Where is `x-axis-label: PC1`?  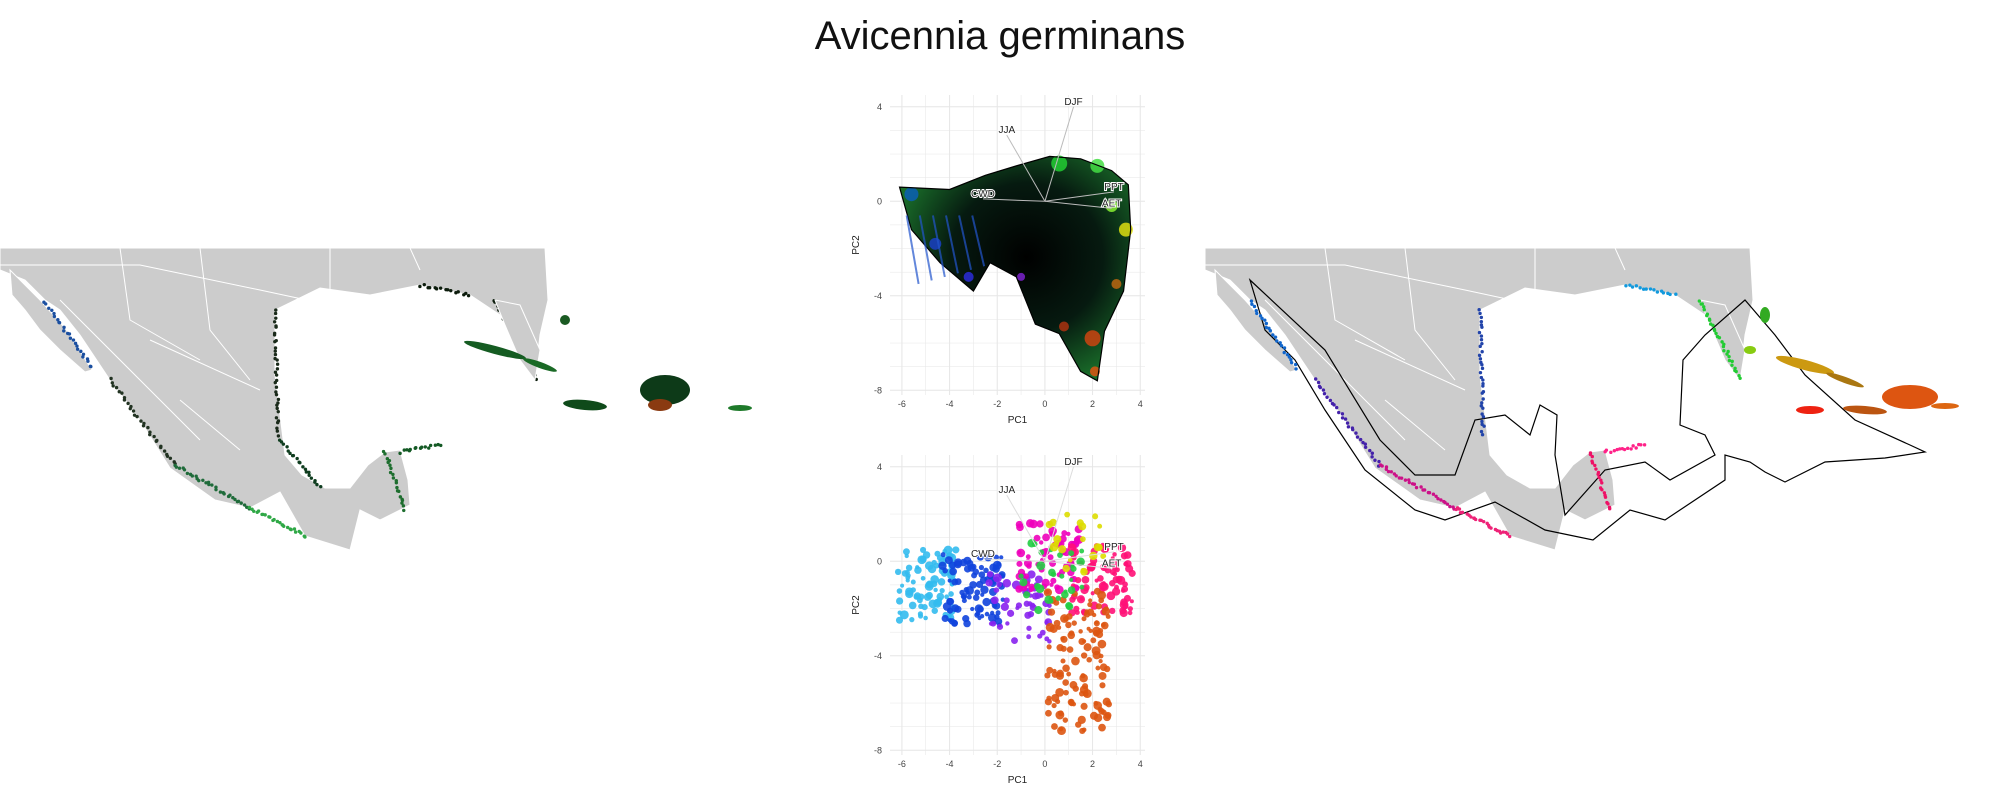
x-axis-label: PC1 is located at coordinates (1018, 420).